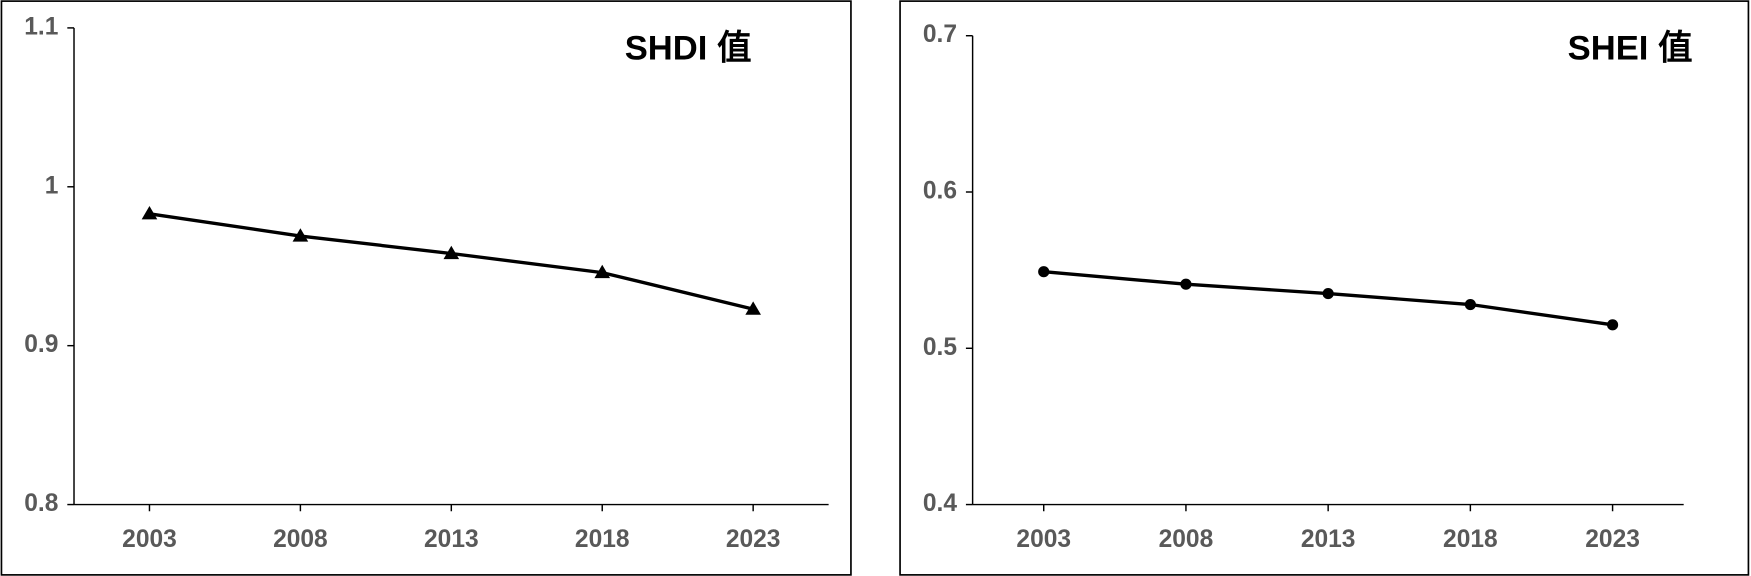 The width and height of the screenshot is (1751, 576). What do you see at coordinates (940, 34) in the screenshot?
I see `y-tick-label: 0.7` at bounding box center [940, 34].